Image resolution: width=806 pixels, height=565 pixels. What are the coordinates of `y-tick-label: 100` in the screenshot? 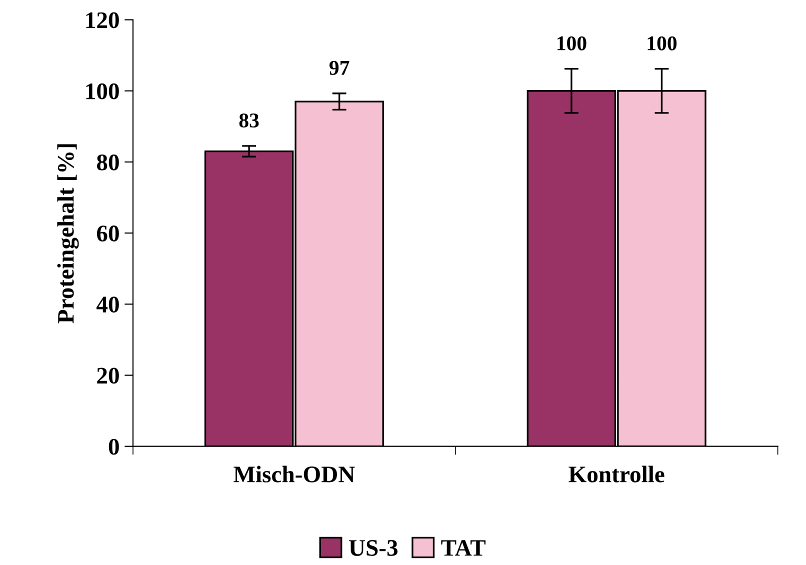 It's located at (102, 91).